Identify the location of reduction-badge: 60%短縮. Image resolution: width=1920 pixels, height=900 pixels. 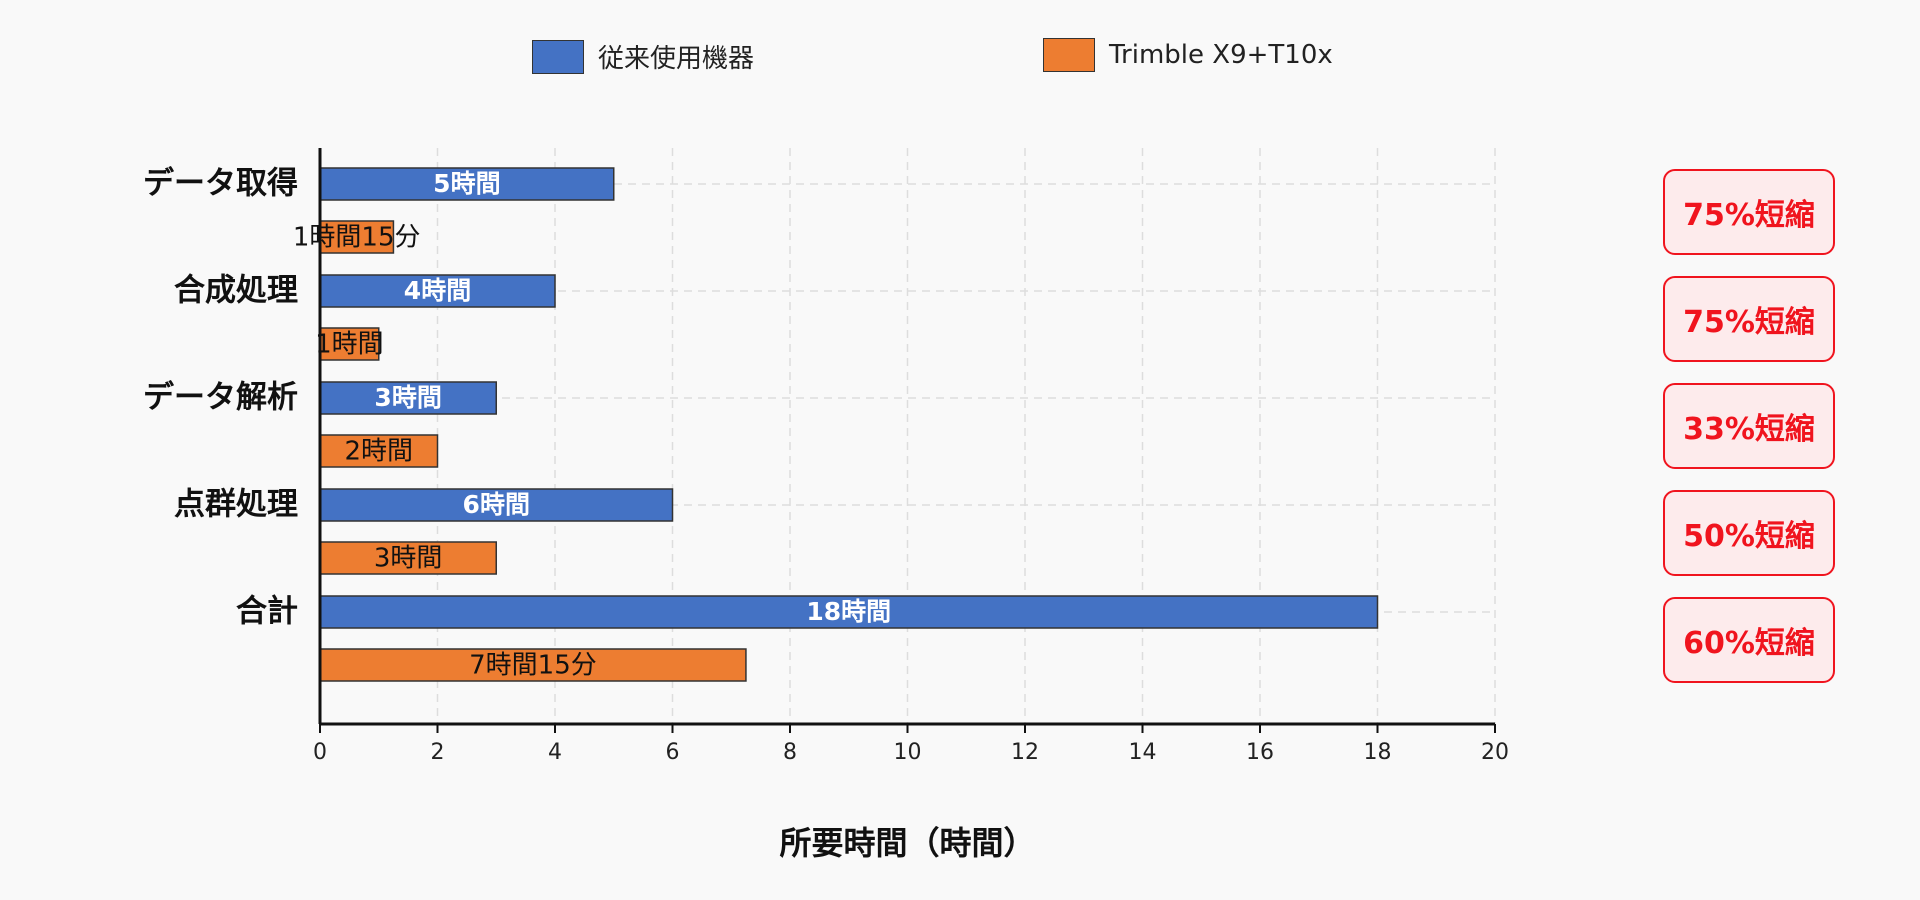
(1749, 640).